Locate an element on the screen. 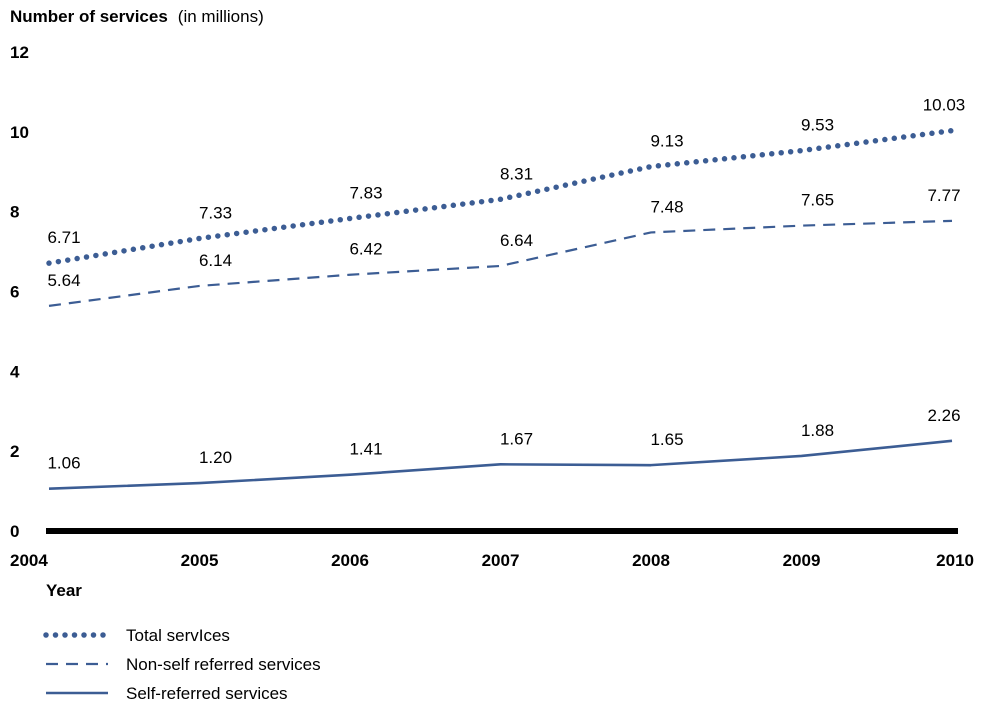  x-tick-label: 2004 is located at coordinates (29, 560).